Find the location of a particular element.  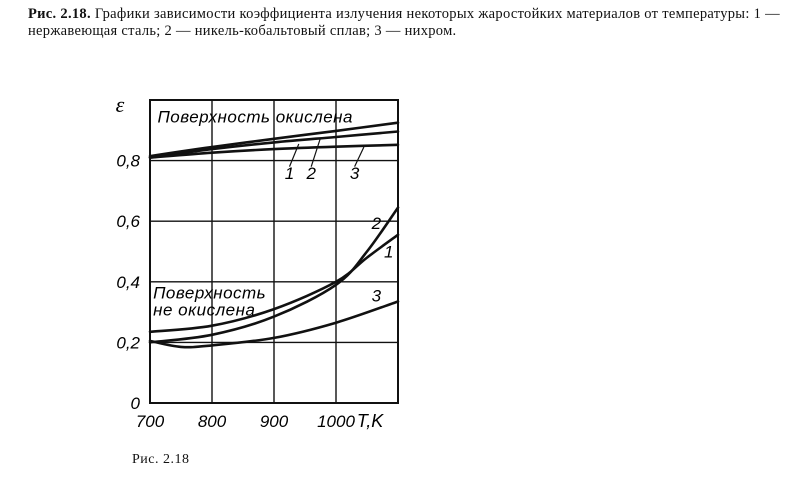

x-axis-label: T,K is located at coordinates (370, 421).